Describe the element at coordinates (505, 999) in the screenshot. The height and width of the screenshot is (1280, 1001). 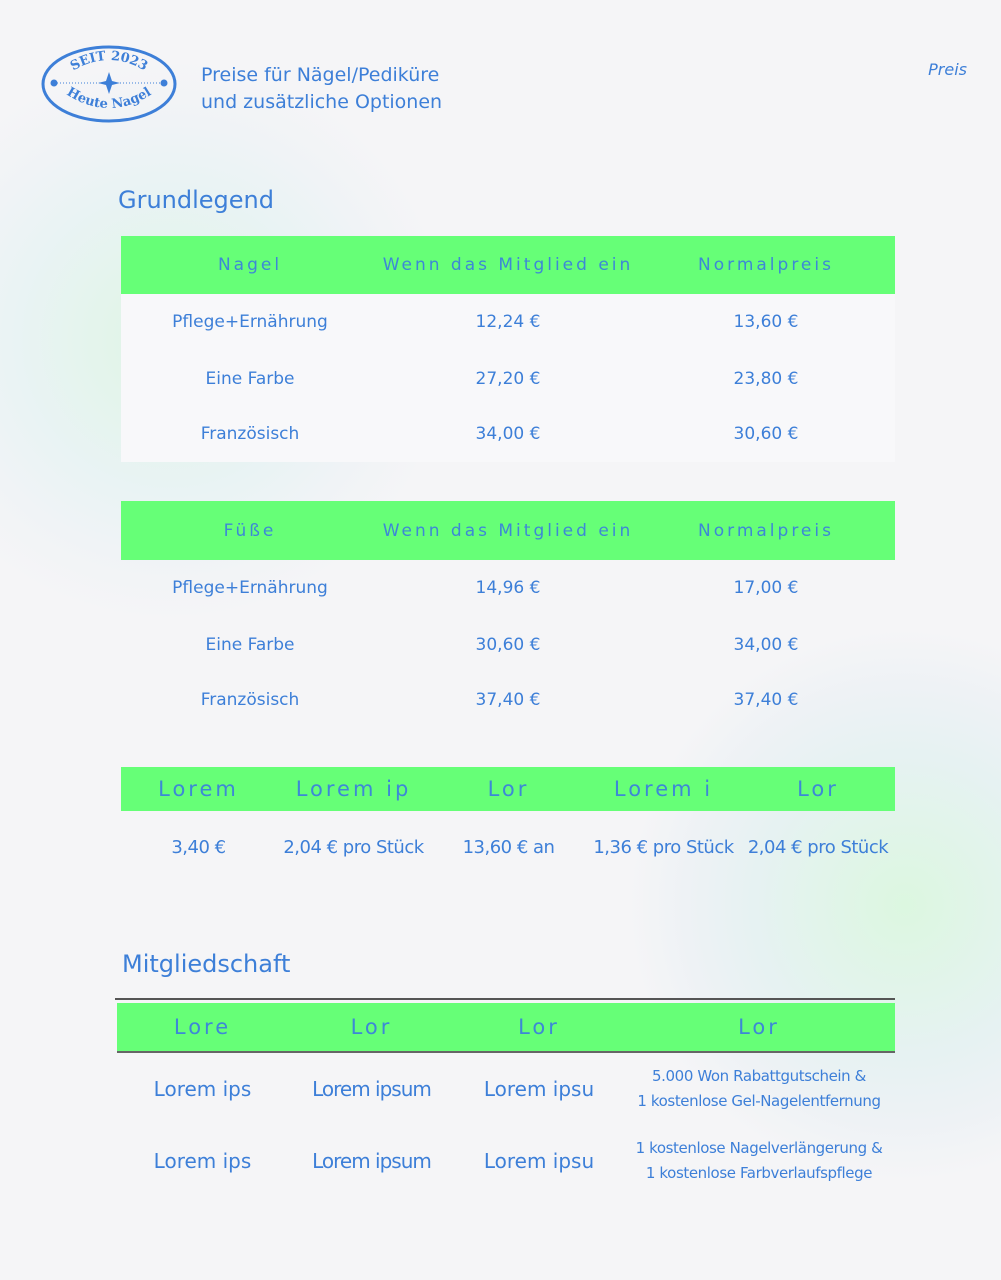
I see `divider` at that location.